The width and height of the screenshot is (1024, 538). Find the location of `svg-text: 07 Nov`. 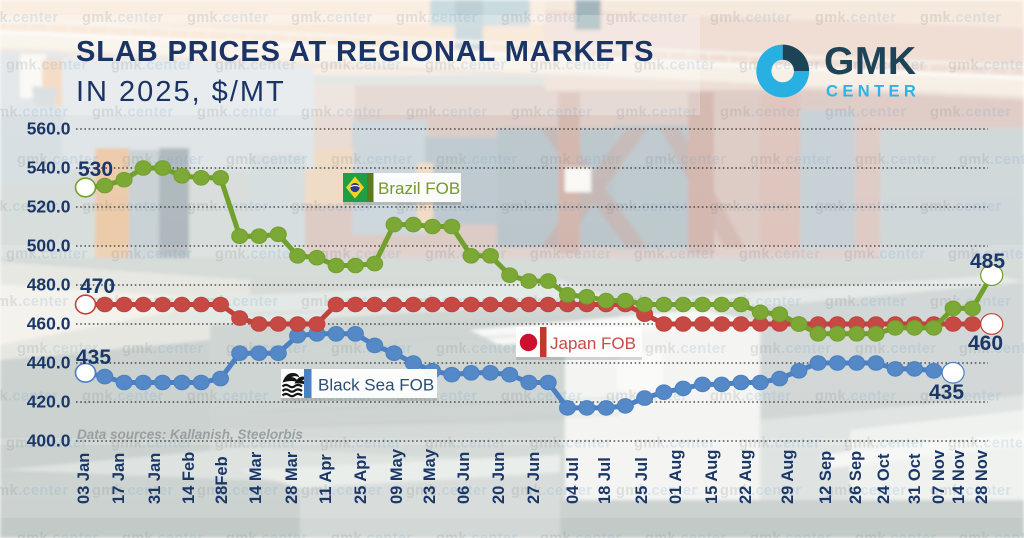

svg-text: 07 Nov is located at coordinates (939, 476).